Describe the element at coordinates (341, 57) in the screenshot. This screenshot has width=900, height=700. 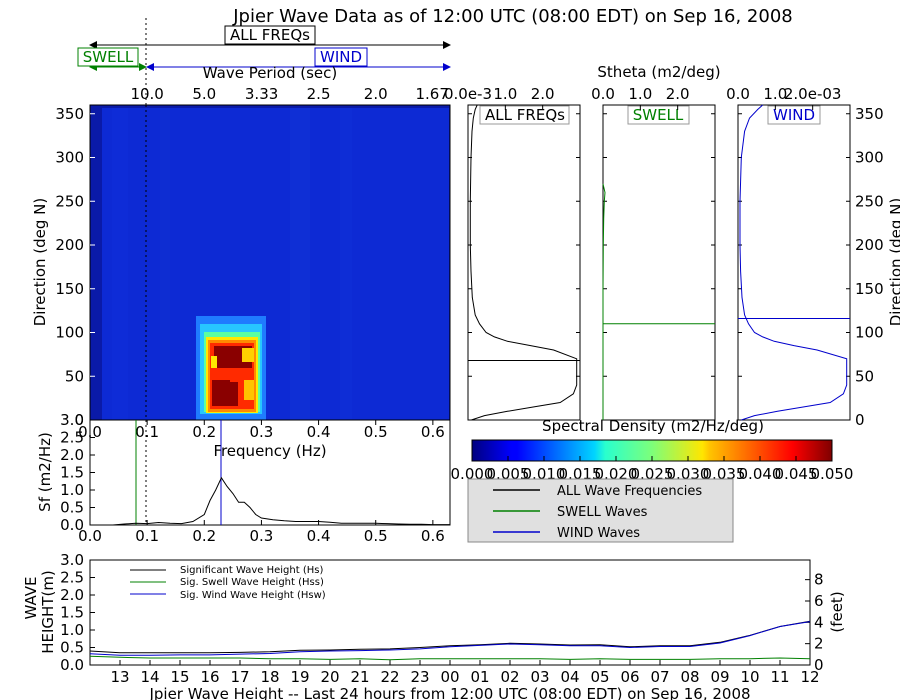
I see `wind-label: WIND` at that location.